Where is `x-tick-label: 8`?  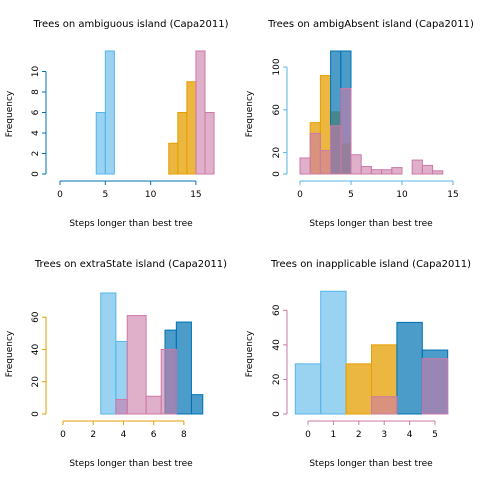
x-tick-label: 8 is located at coordinates (184, 435).